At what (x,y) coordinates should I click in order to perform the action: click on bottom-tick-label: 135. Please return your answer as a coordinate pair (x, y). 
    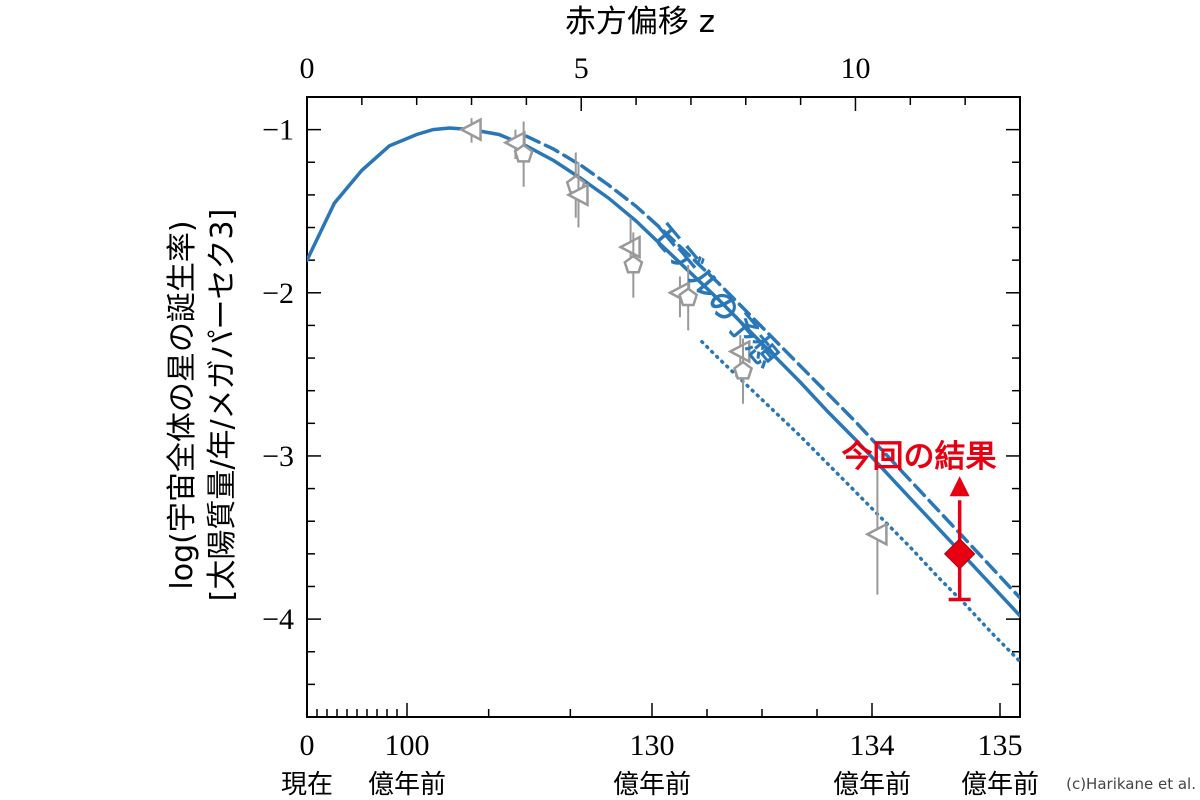
    Looking at the image, I should click on (1000, 745).